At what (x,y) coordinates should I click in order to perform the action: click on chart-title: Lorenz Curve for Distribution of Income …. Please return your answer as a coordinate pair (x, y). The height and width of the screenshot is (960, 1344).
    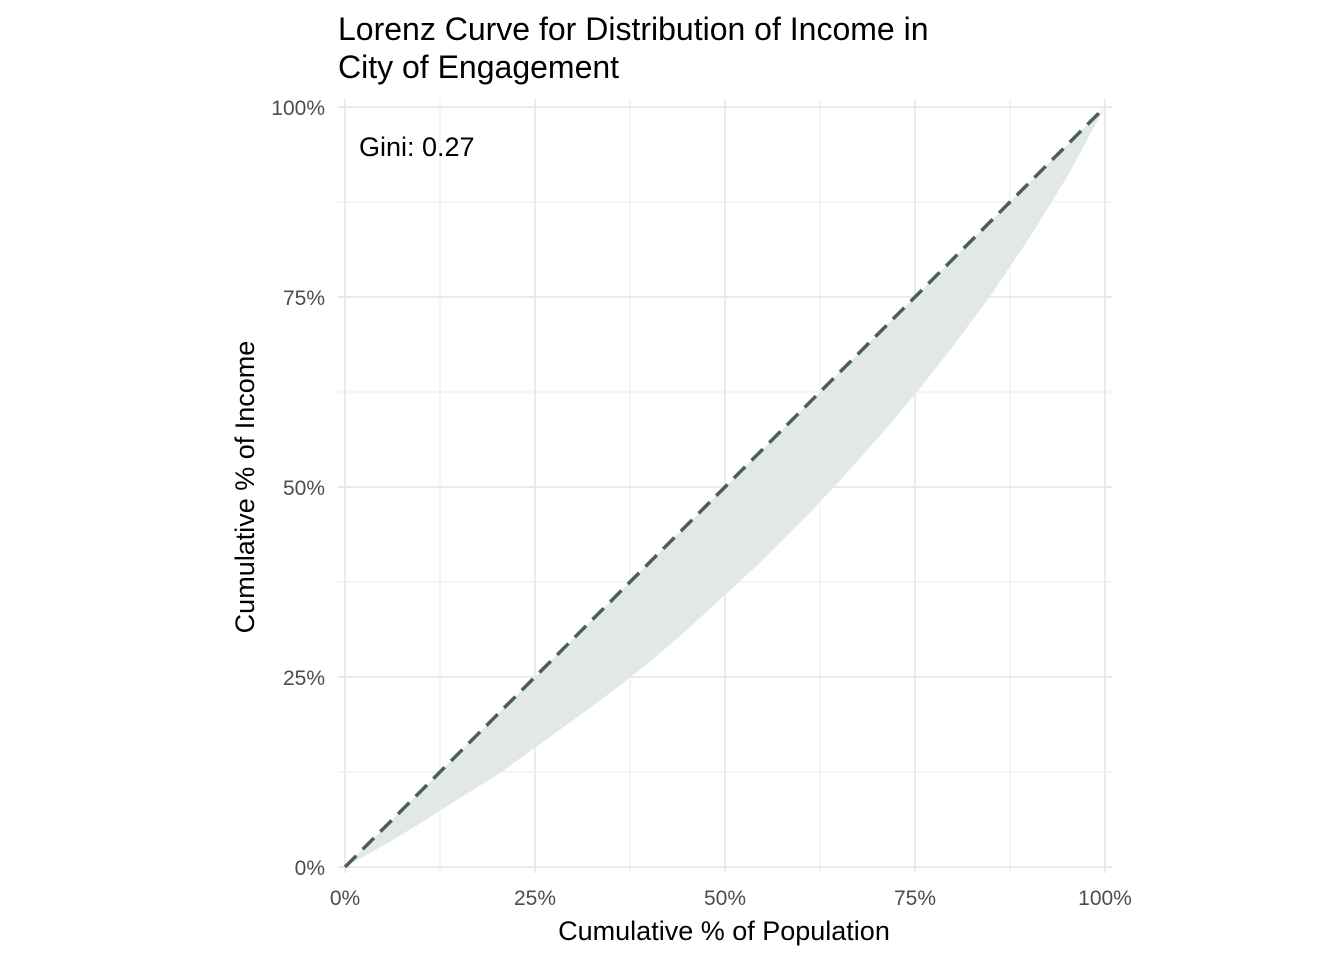
    Looking at the image, I should click on (633, 48).